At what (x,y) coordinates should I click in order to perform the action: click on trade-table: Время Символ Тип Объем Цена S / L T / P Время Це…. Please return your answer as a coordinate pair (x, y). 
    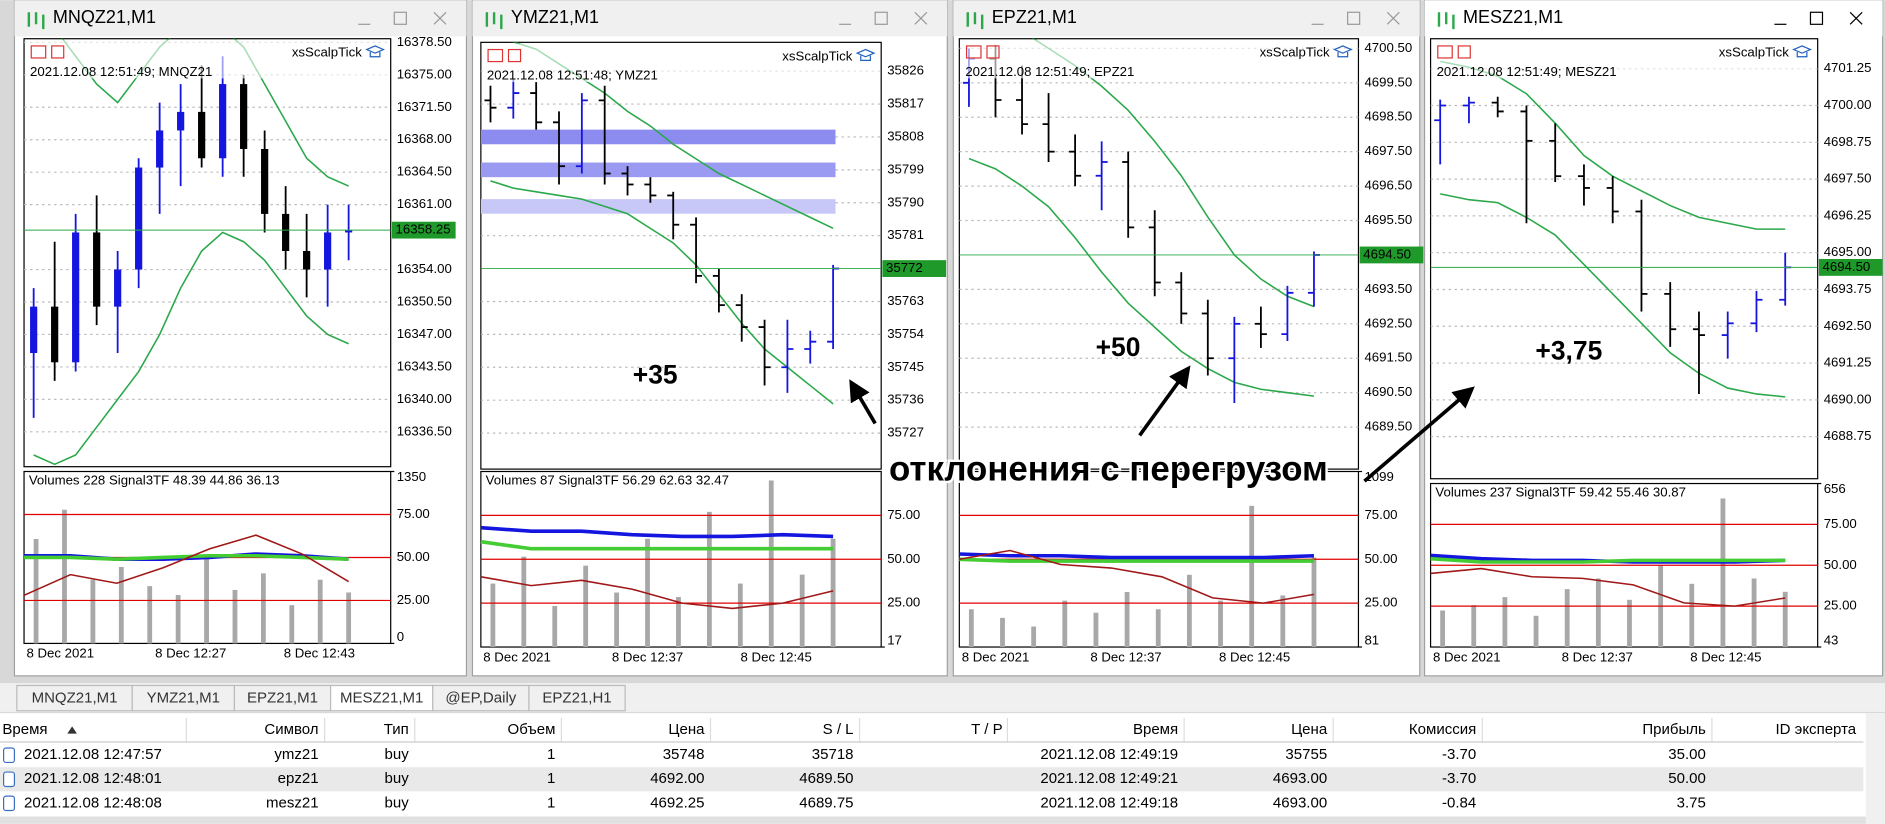
    Looking at the image, I should click on (942, 768).